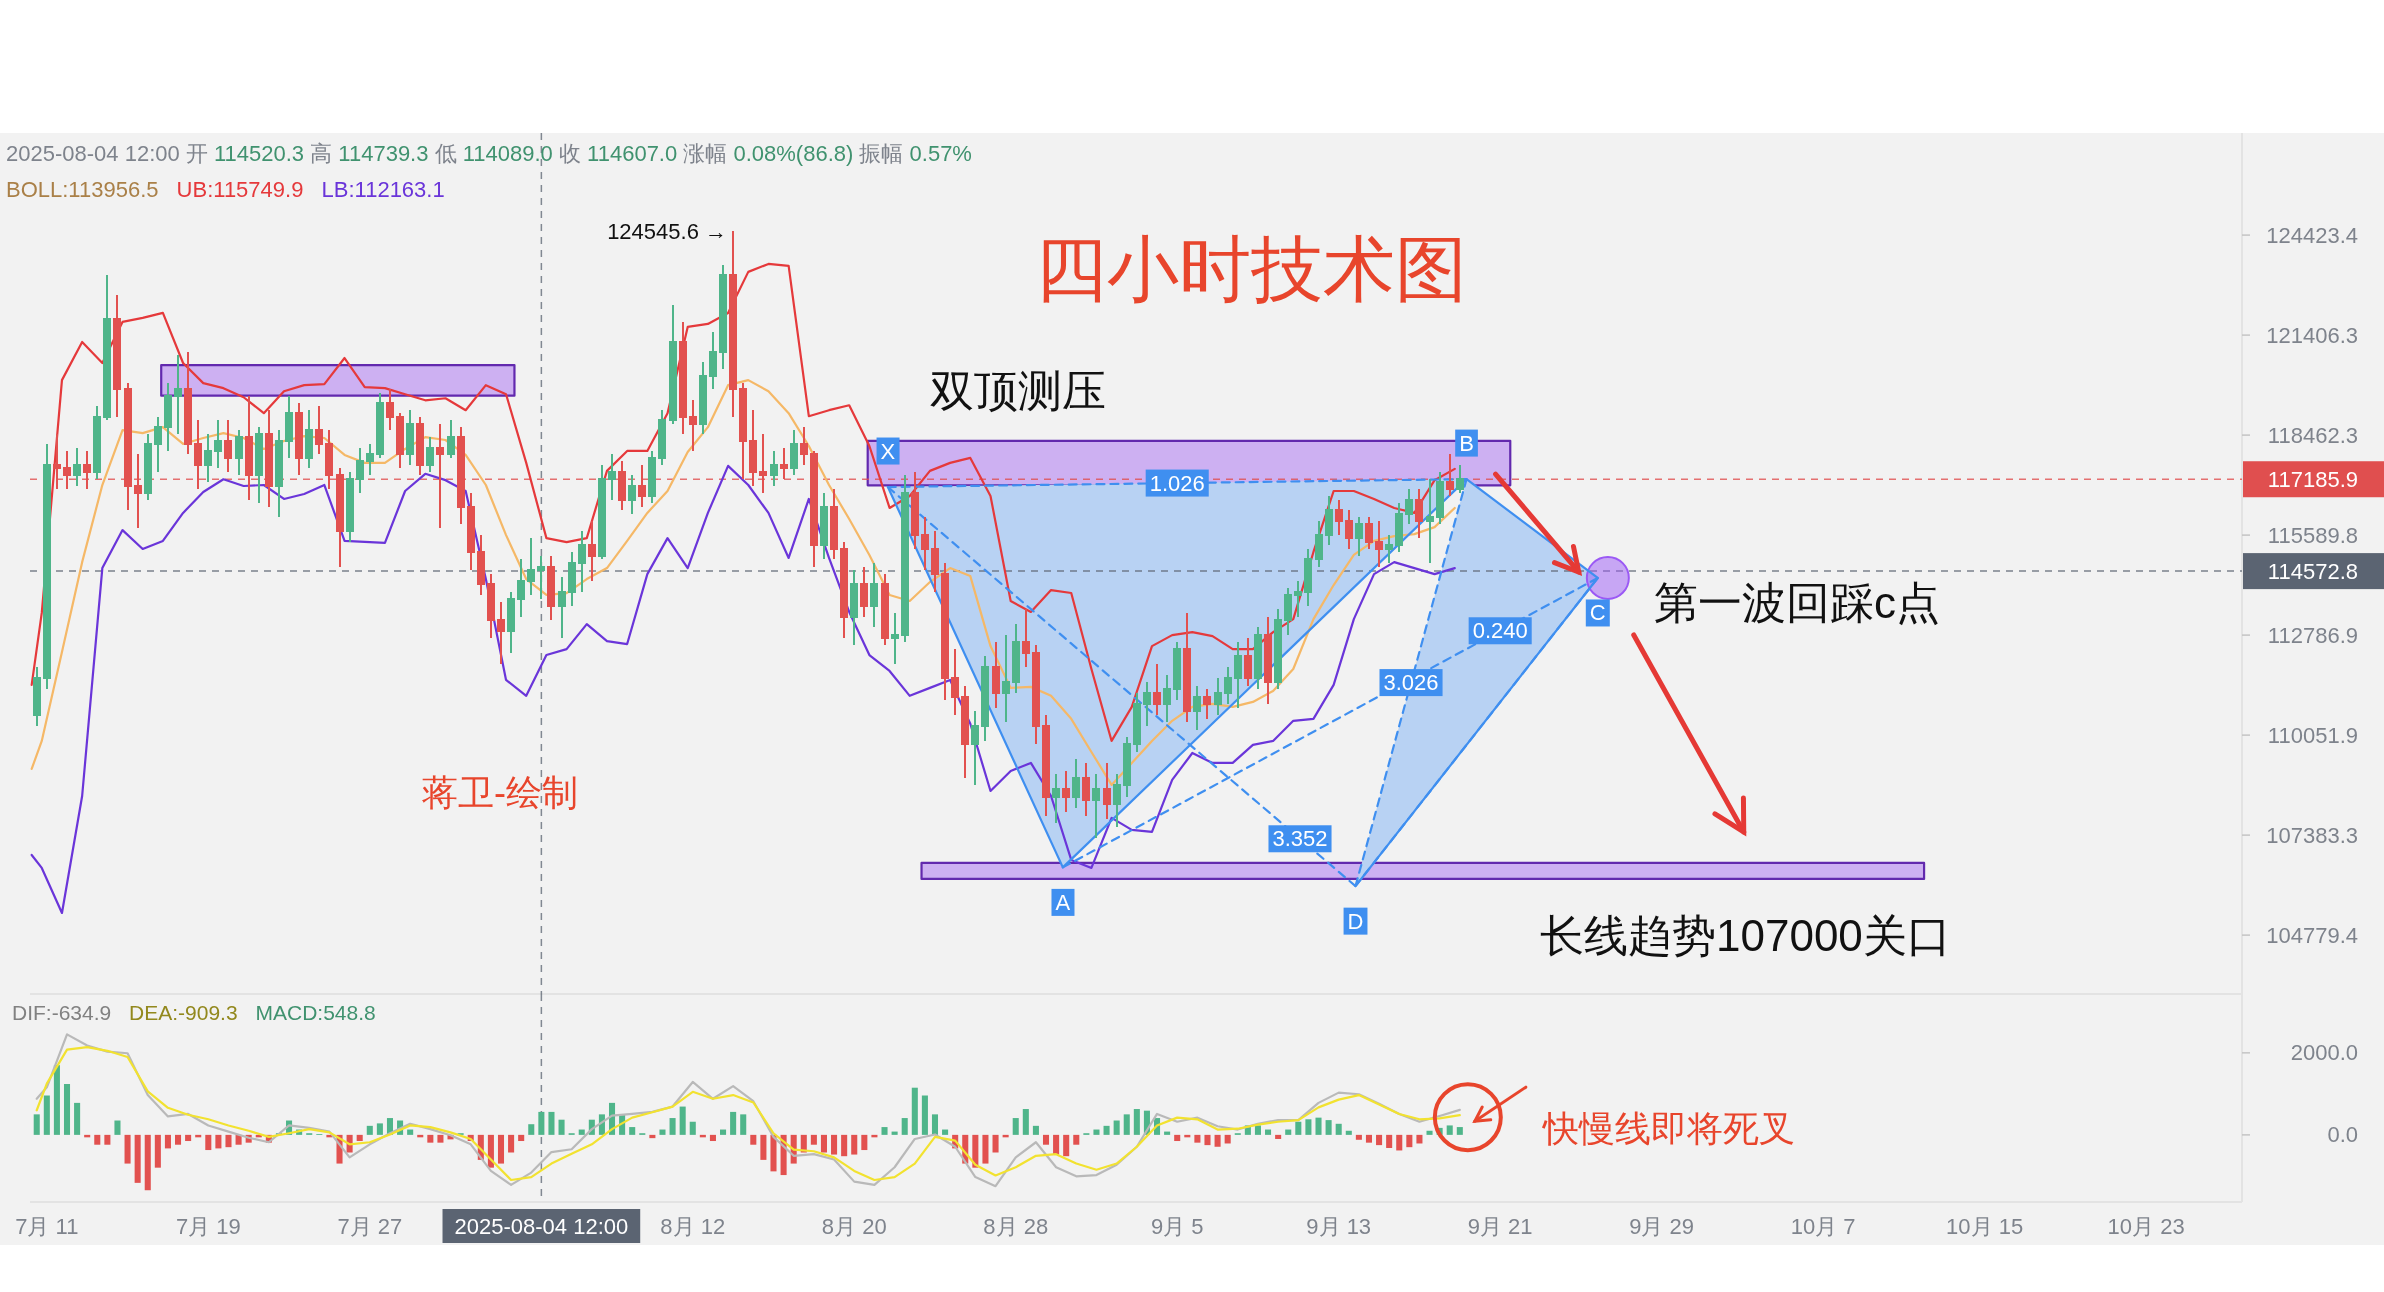  Describe the element at coordinates (500, 792) in the screenshot. I see `annotation: 蒋卫-绘制` at that location.